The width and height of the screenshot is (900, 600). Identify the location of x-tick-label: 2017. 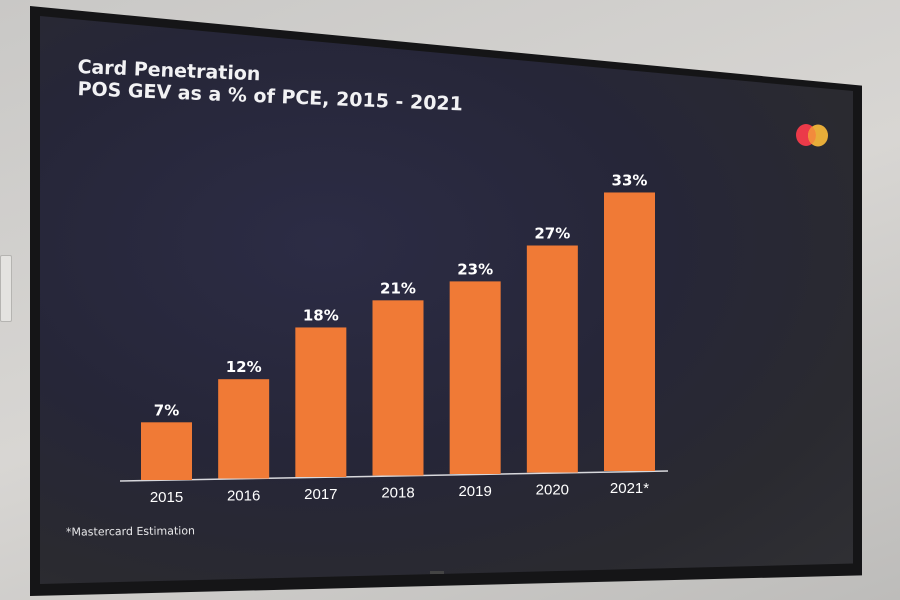
(320, 494).